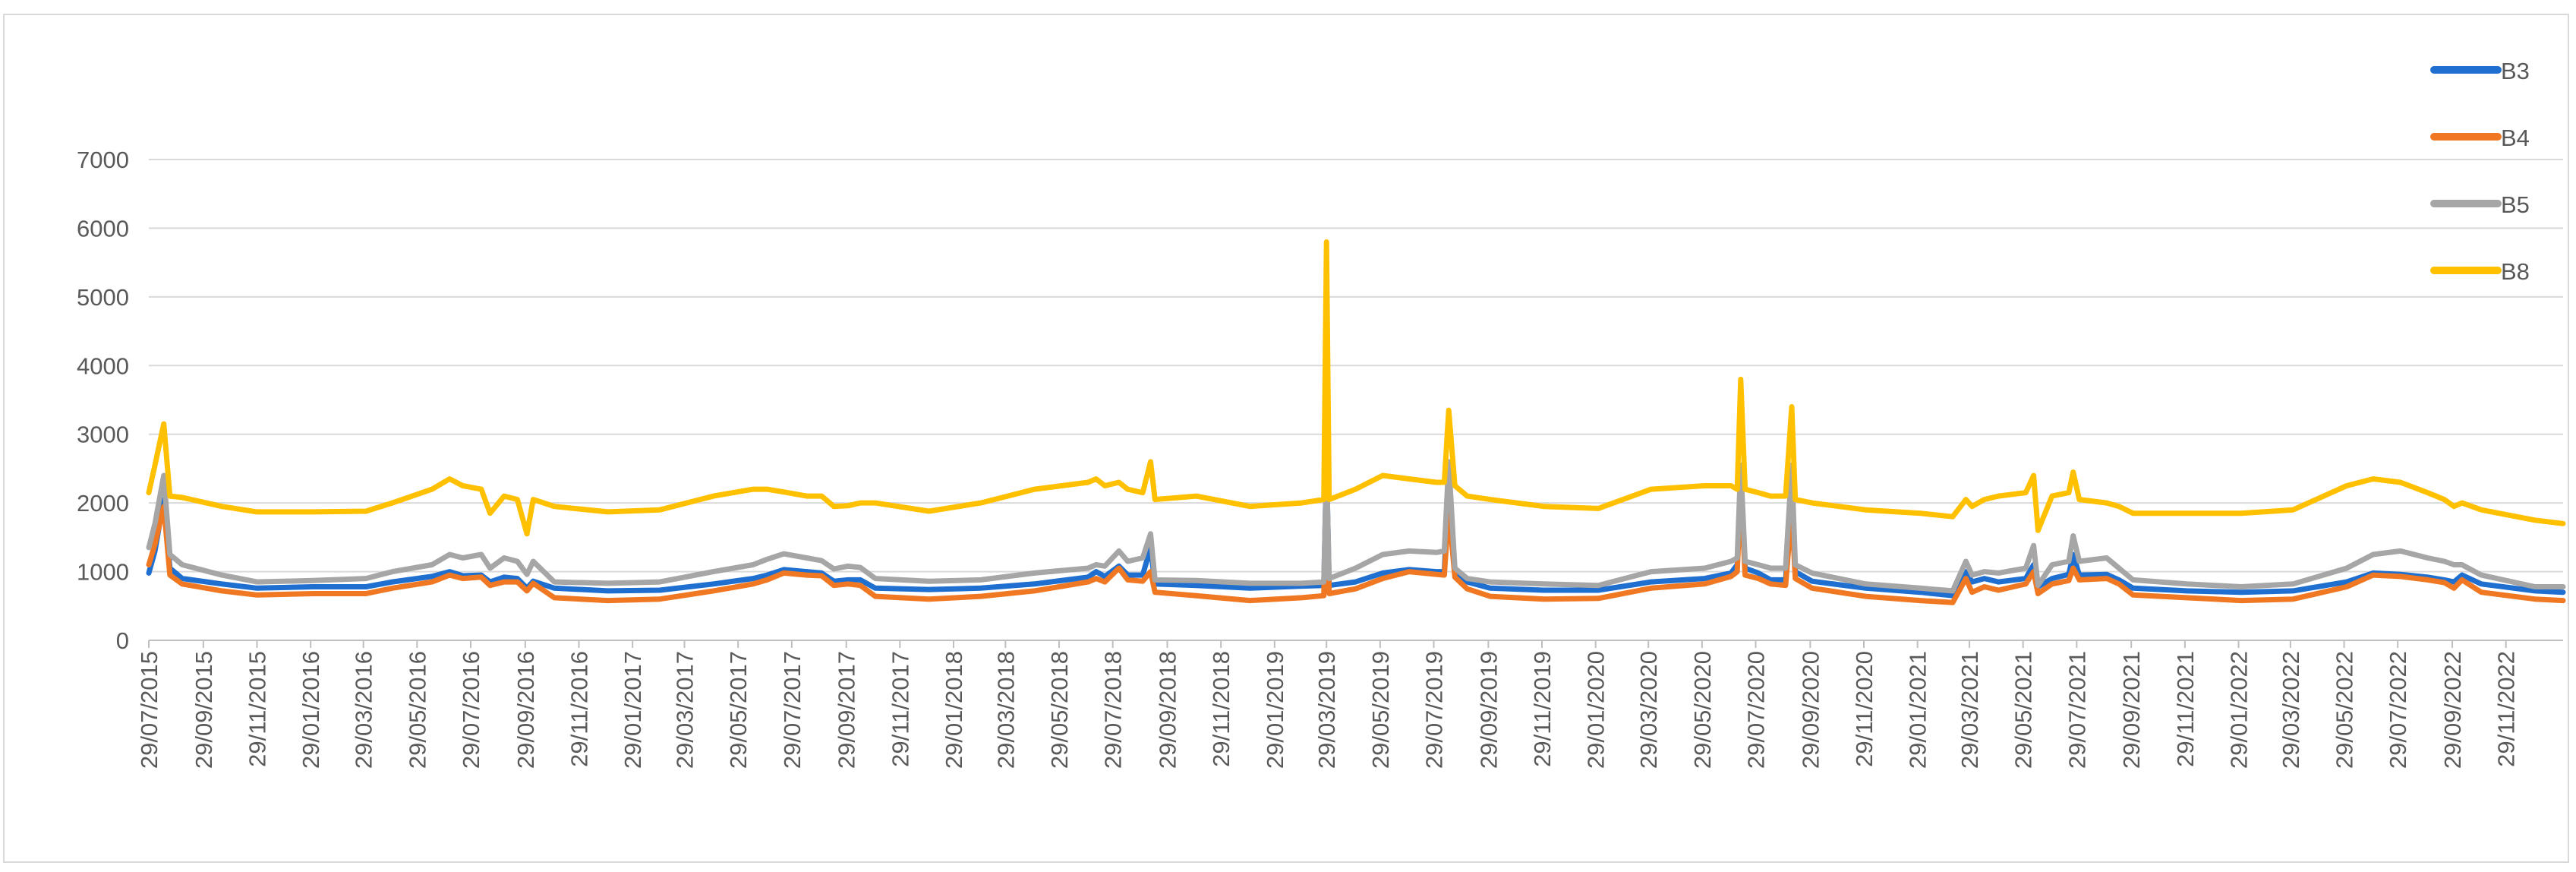 This screenshot has width=2576, height=872. I want to click on legend-label-b4: B4, so click(2515, 138).